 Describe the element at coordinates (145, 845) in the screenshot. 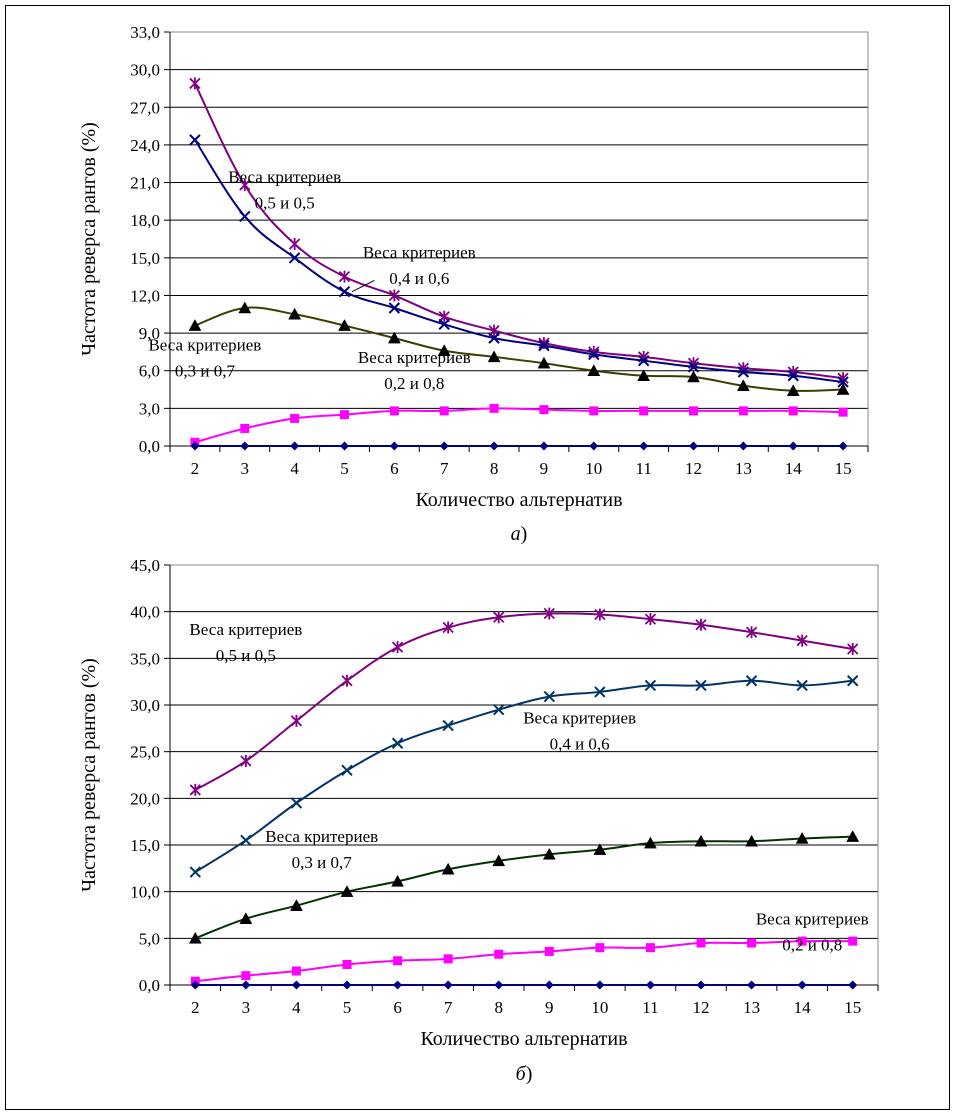

I see `y-tick-label: 15,0` at that location.